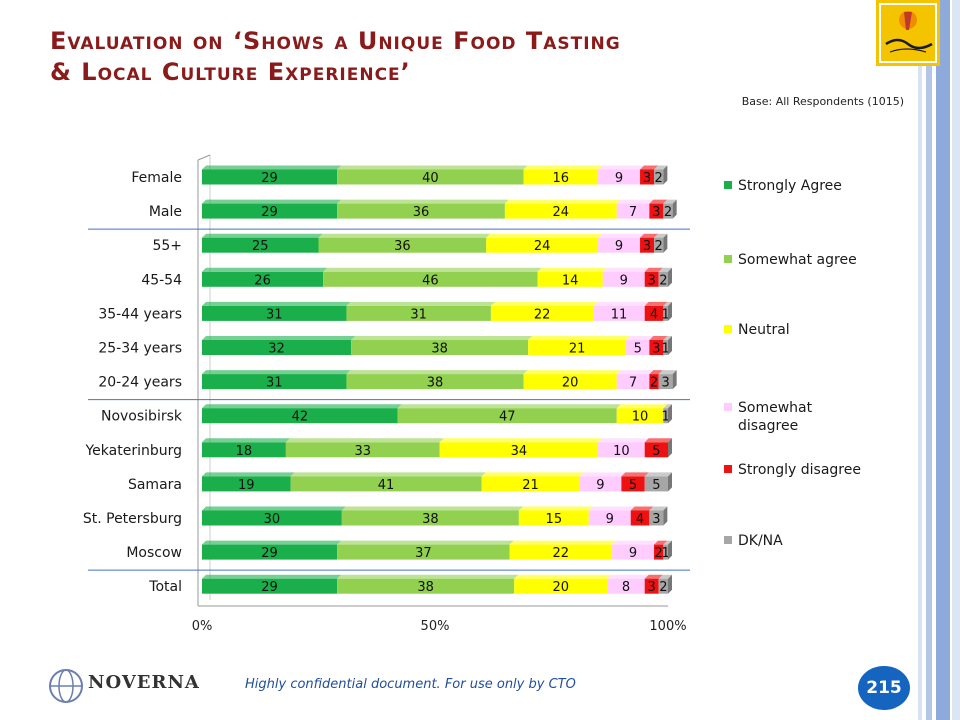  Describe the element at coordinates (140, 349) in the screenshot. I see `category-label: 25-34 years` at that location.